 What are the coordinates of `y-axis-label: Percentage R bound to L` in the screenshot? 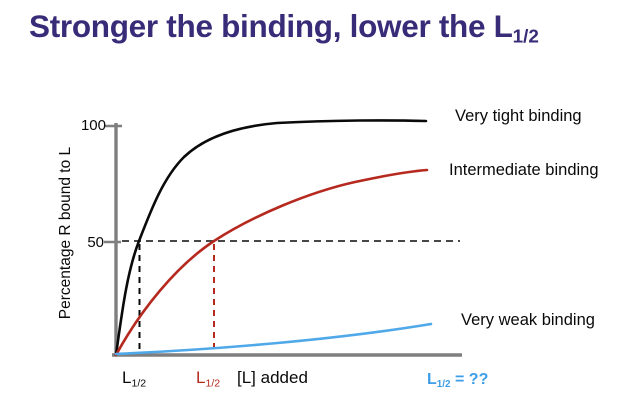 It's located at (65, 233).